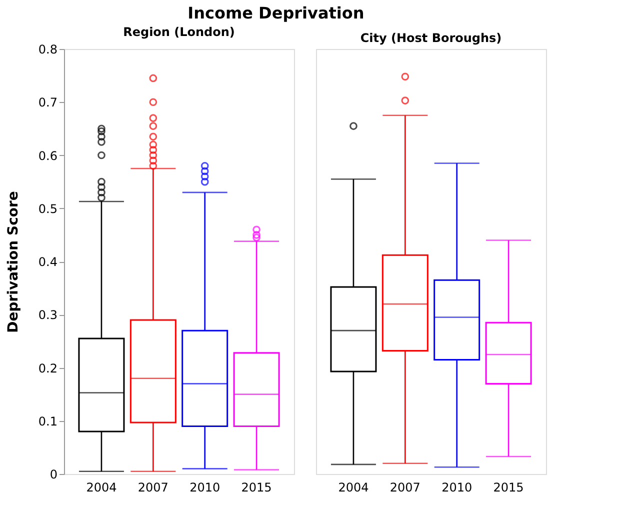 The width and height of the screenshot is (643, 529). Describe the element at coordinates (179, 32) in the screenshot. I see `chart-subtitle: Region (London)` at that location.